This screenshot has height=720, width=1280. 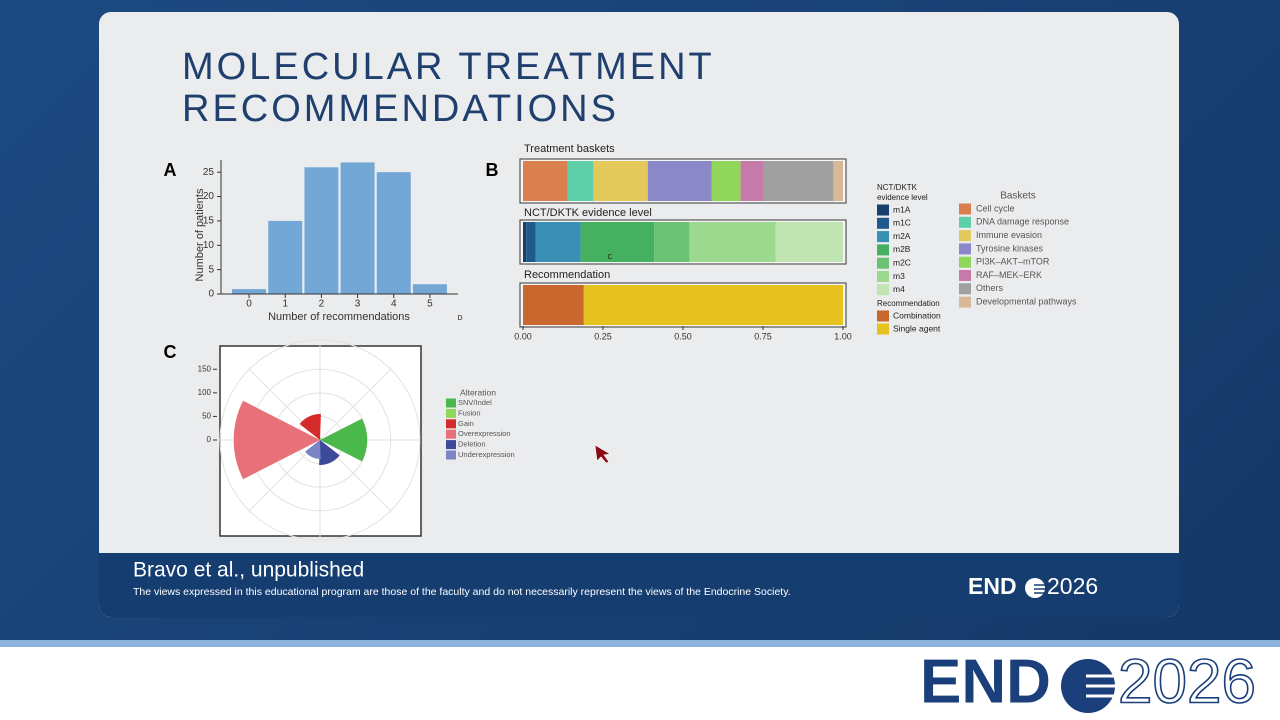 I want to click on y-axis-label: Number of patients, so click(x=200, y=234).